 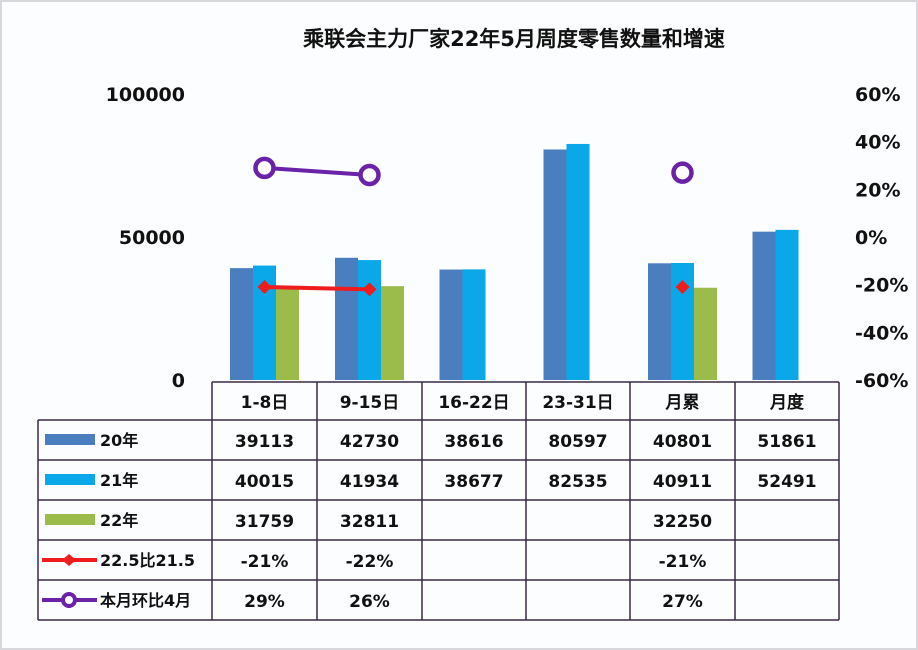 I want to click on bar-20年-16-22日, so click(x=451, y=324).